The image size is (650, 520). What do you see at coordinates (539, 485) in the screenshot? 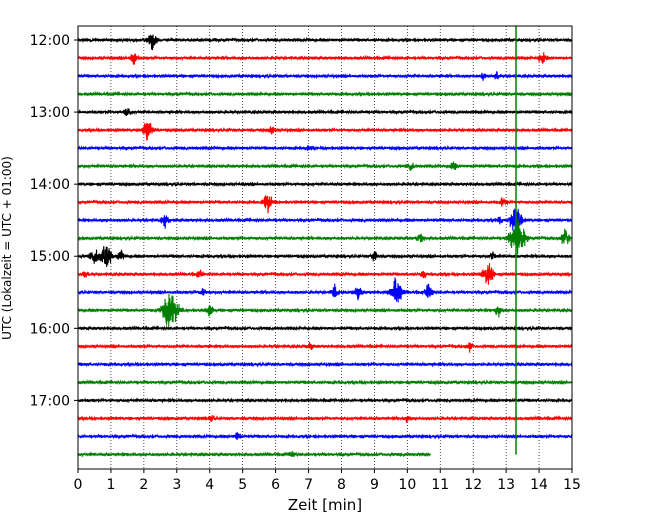
I see `x-tick-label: 14` at bounding box center [539, 485].